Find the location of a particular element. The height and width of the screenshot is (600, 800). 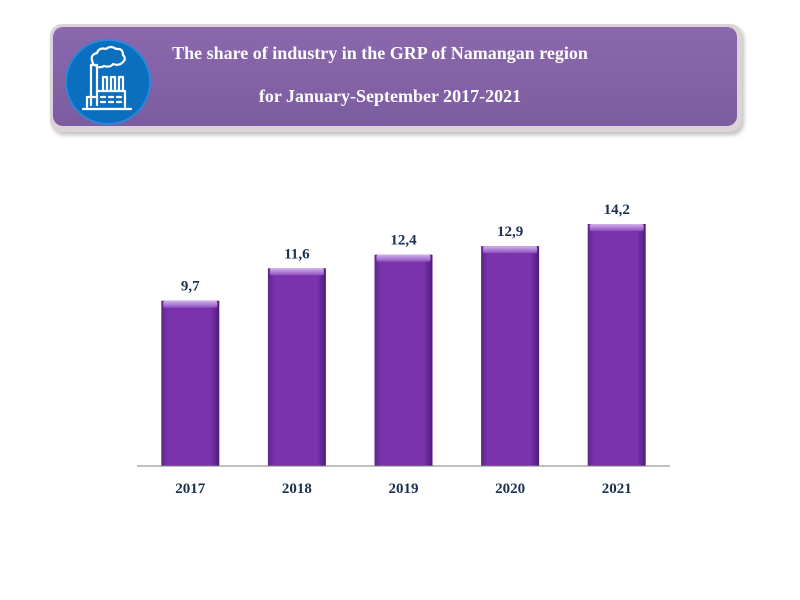

data-label-2021: 14,2 is located at coordinates (617, 210).